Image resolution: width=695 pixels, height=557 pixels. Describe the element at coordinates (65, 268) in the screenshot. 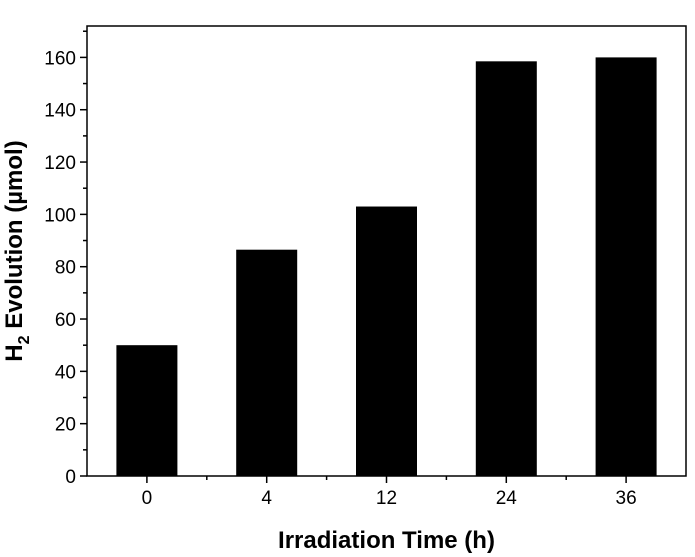

I see `y-tick-label: 80` at that location.